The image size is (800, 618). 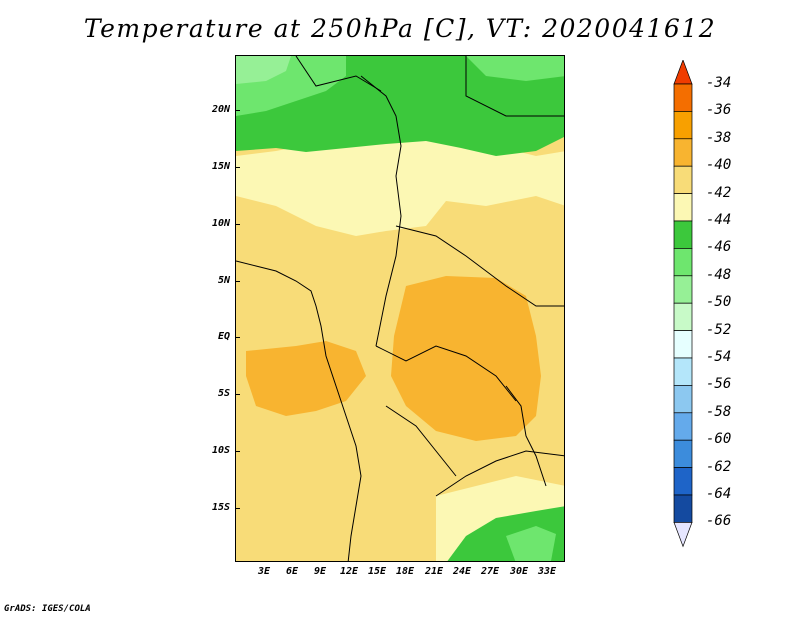 I want to click on colorbar-label: -66, so click(x=719, y=521).